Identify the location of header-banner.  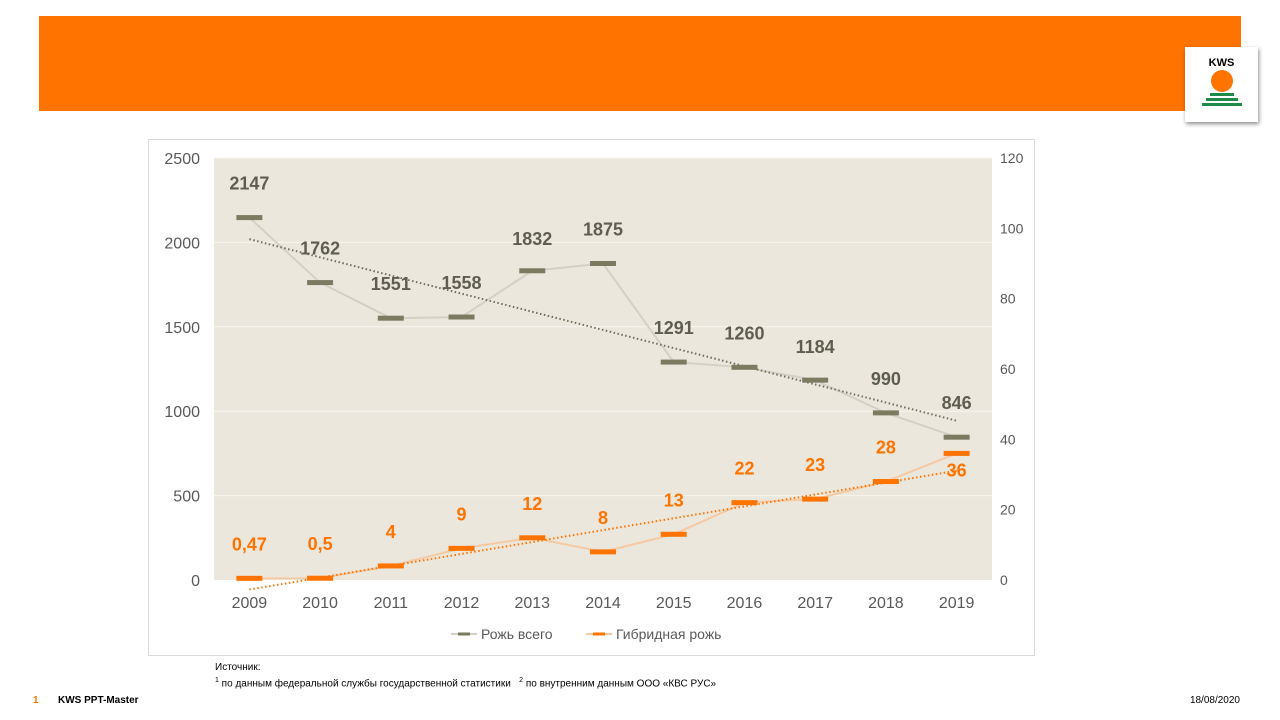
(640, 63).